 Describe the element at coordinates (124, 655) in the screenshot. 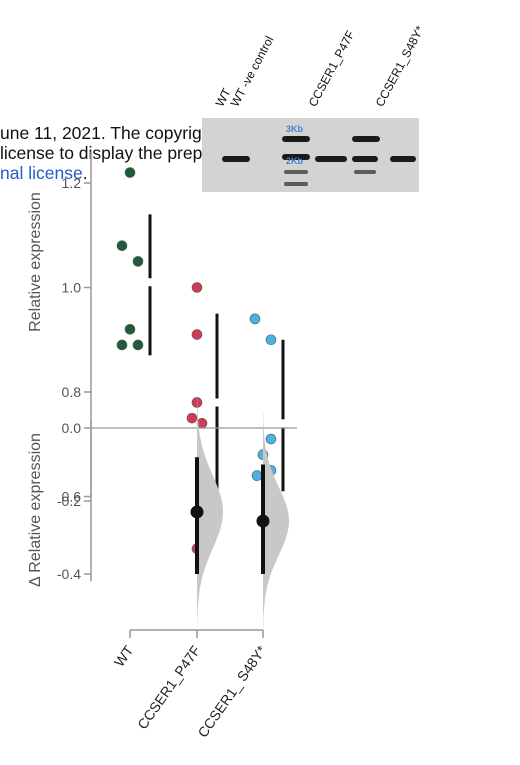

I see `x-tick-label: WT` at that location.